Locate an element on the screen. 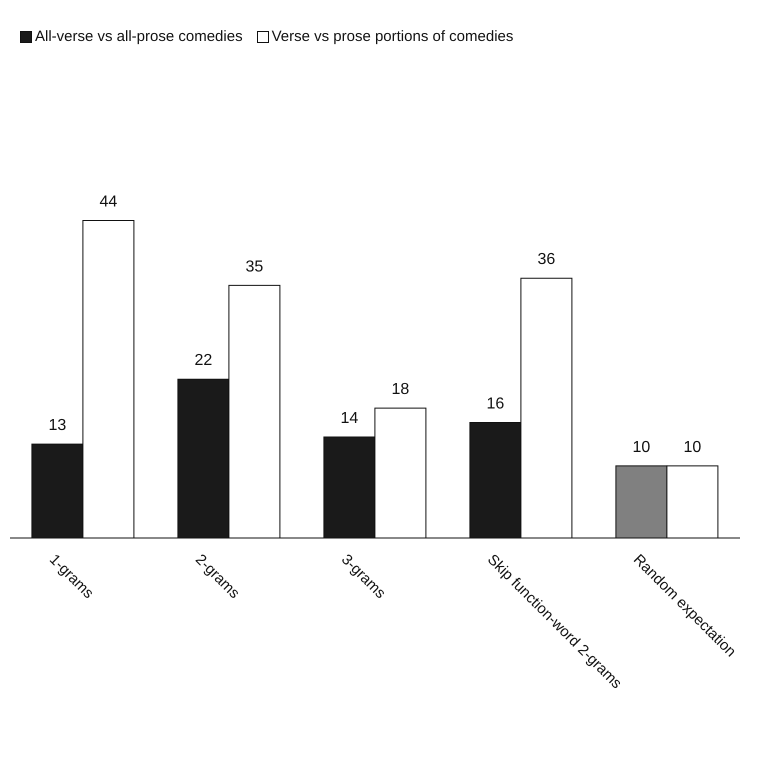  data-label: 18 is located at coordinates (401, 389).